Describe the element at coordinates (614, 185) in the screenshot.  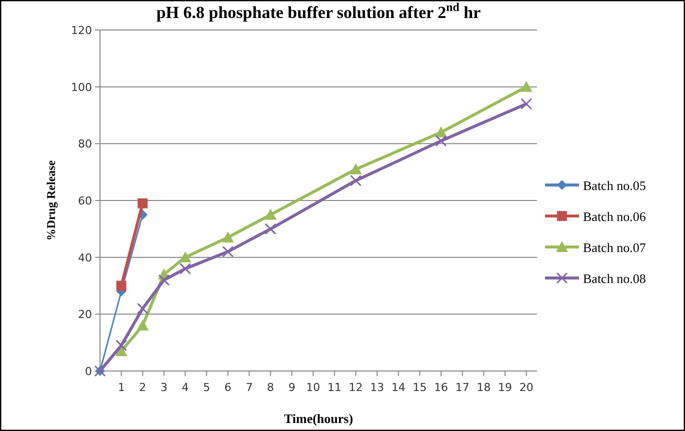
I see `legend-label: Batch no.05` at that location.